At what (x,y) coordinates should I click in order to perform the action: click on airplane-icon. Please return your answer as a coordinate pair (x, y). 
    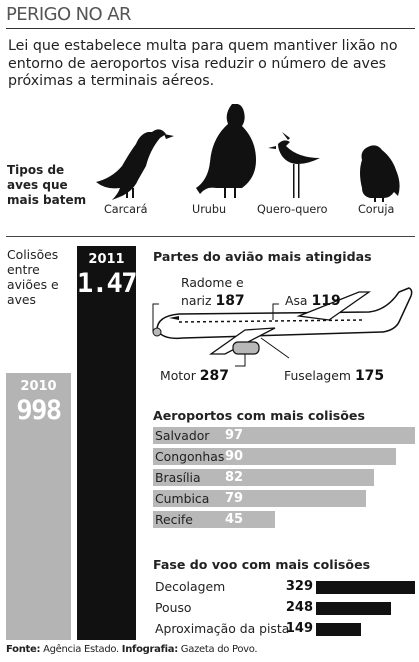
    Looking at the image, I should click on (282, 321).